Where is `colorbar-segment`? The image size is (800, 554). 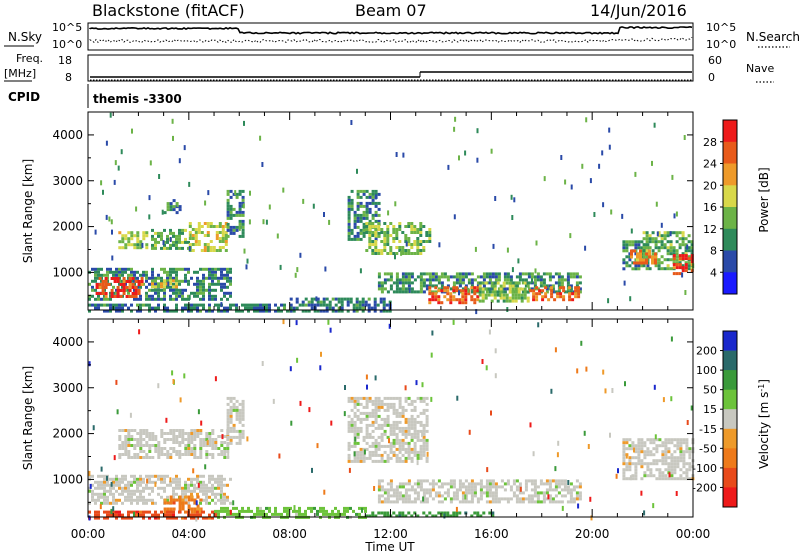 colorbar-segment is located at coordinates (730, 438).